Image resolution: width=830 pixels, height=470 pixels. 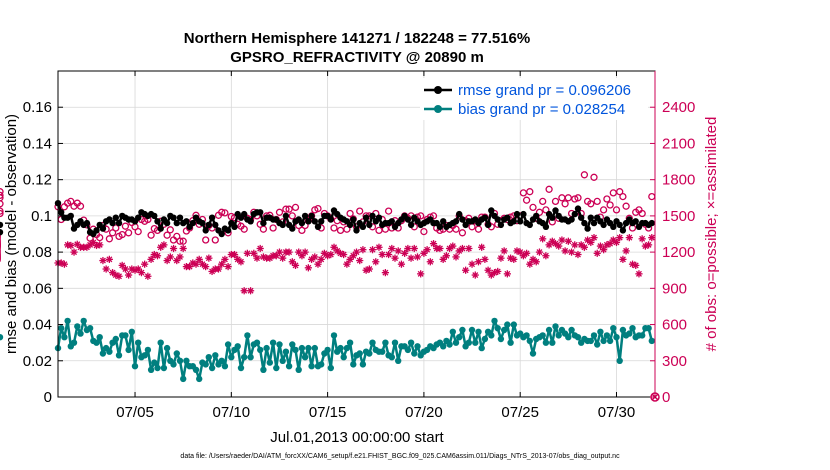 What do you see at coordinates (711, 234) in the screenshot?
I see `y2-axis-label: # of obs: o=possible; ×=assimilated` at bounding box center [711, 234].